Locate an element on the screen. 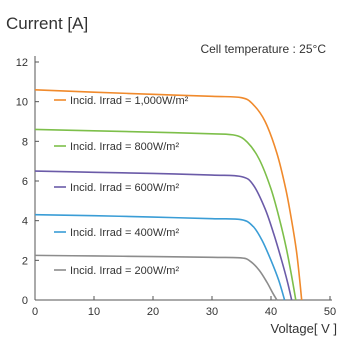 The width and height of the screenshot is (343, 338). legend-label: Incid. Irrad = 1,000W/m² is located at coordinates (129, 101).